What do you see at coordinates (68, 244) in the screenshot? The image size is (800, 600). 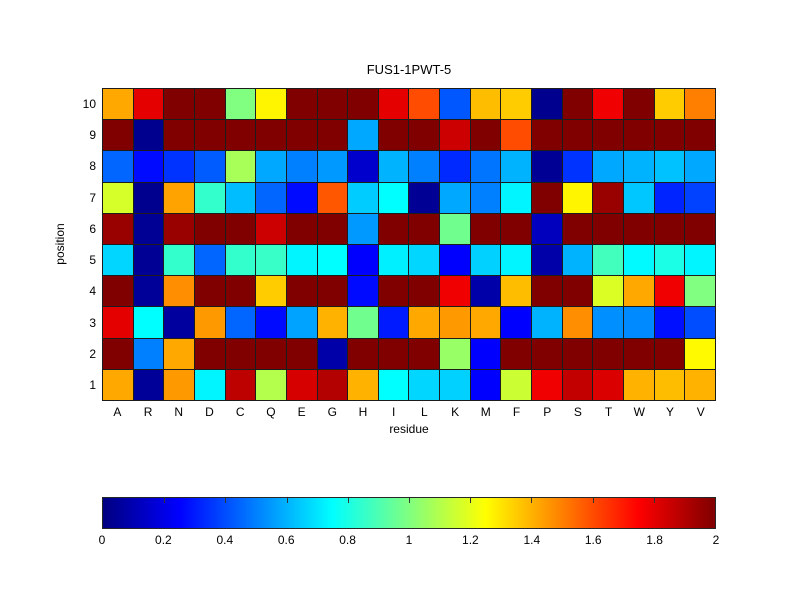 I see `y-axis-tick-labels: 10 9 8 7 6 5 4 3 2 1` at bounding box center [68, 244].